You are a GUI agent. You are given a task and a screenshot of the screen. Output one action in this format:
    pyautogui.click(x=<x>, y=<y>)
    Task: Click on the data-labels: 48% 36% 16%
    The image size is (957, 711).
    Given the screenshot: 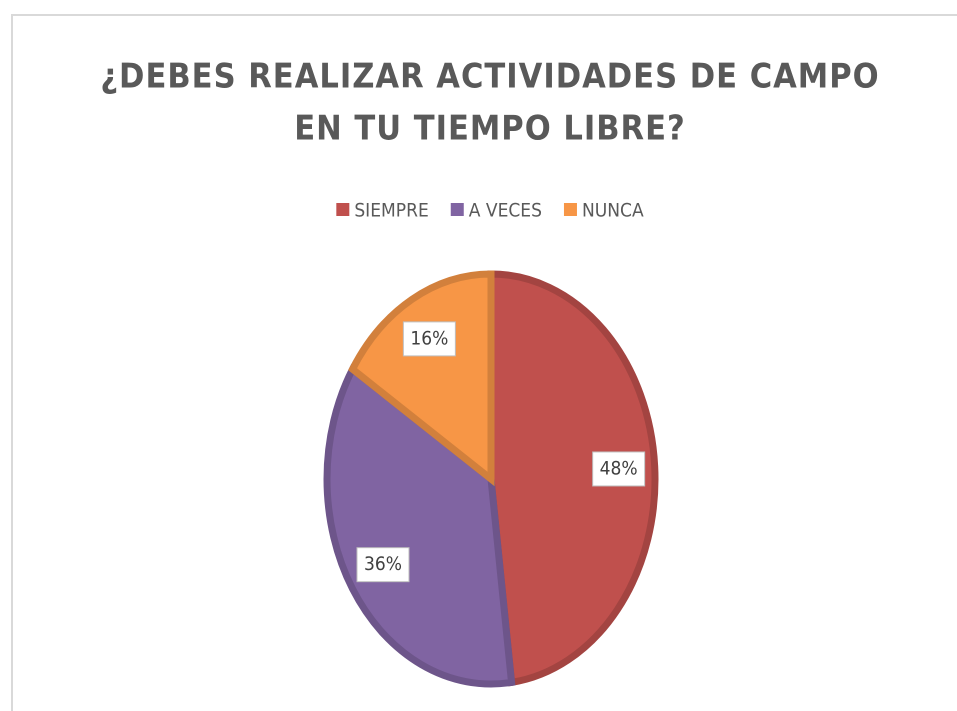 What is the action you would take?
    pyautogui.click(x=501, y=452)
    